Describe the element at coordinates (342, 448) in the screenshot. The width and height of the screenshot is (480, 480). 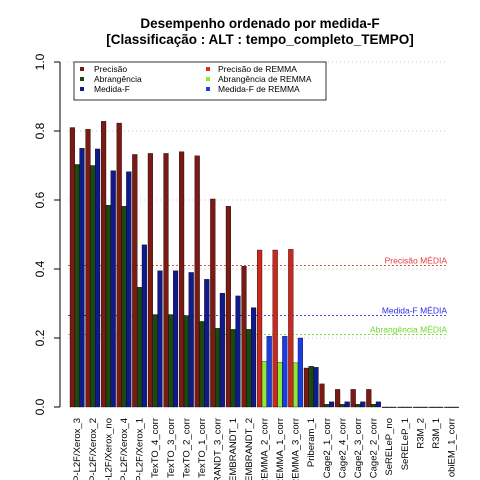
I see `category-label: Cage2_4_corr` at that location.